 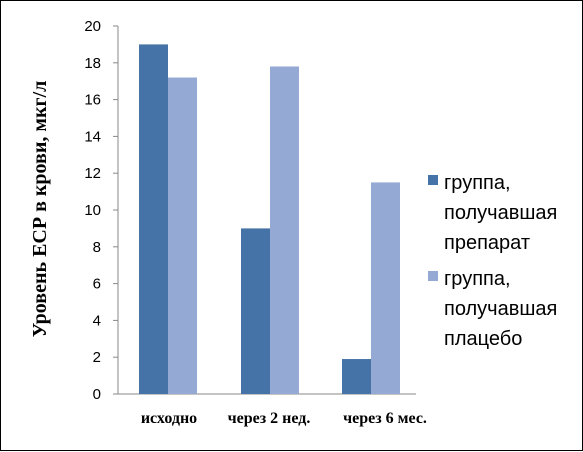 What do you see at coordinates (97, 247) in the screenshot?
I see `y-tick-label: 8` at bounding box center [97, 247].